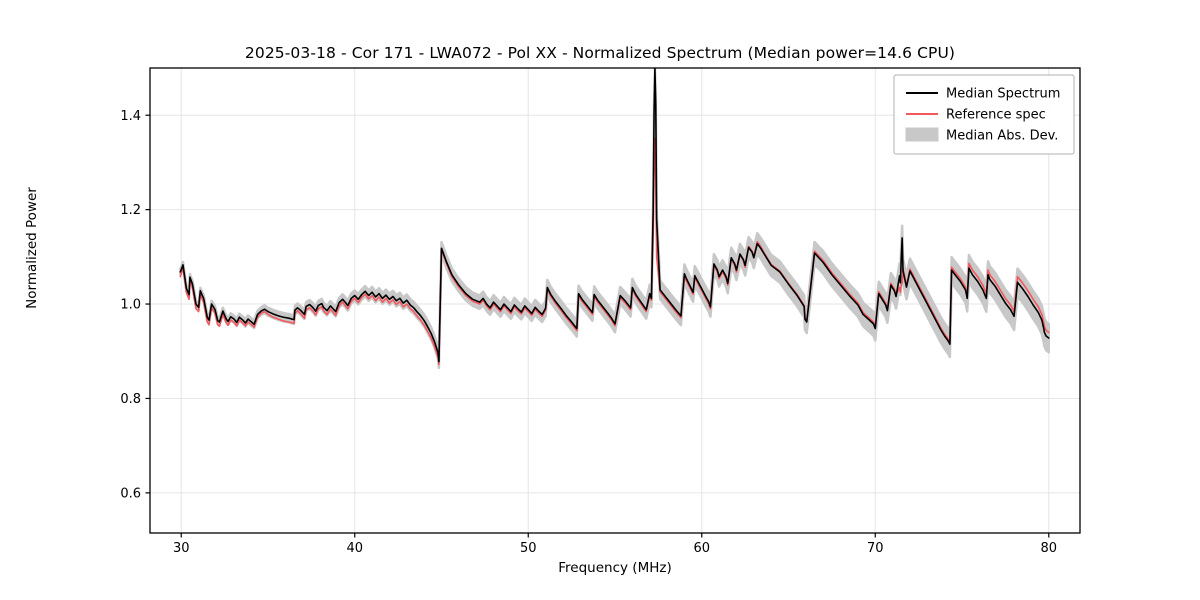 The image size is (1200, 600). What do you see at coordinates (615, 544) in the screenshot?
I see `x-axis-ticks: 30 40 50 60 70 80` at bounding box center [615, 544].